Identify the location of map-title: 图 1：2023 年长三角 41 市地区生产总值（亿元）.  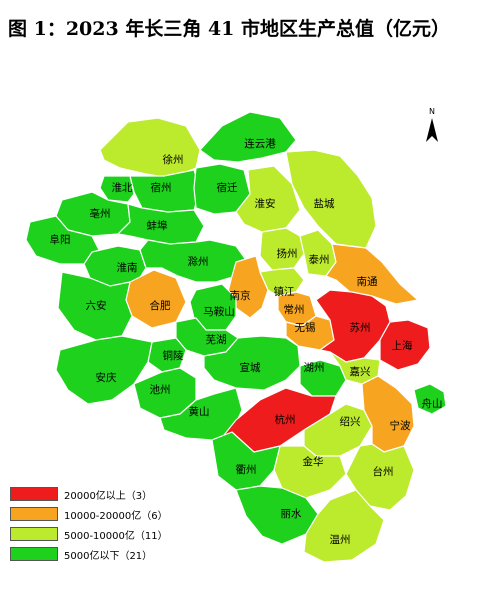
(229, 29).